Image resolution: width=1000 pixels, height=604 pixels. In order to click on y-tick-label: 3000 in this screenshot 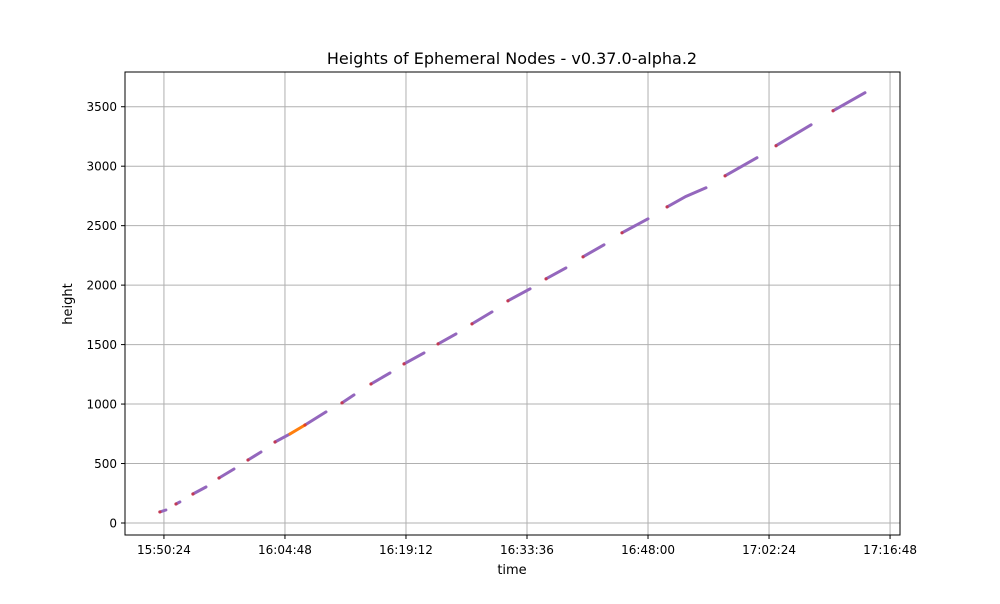, I will do `click(101, 167)`.